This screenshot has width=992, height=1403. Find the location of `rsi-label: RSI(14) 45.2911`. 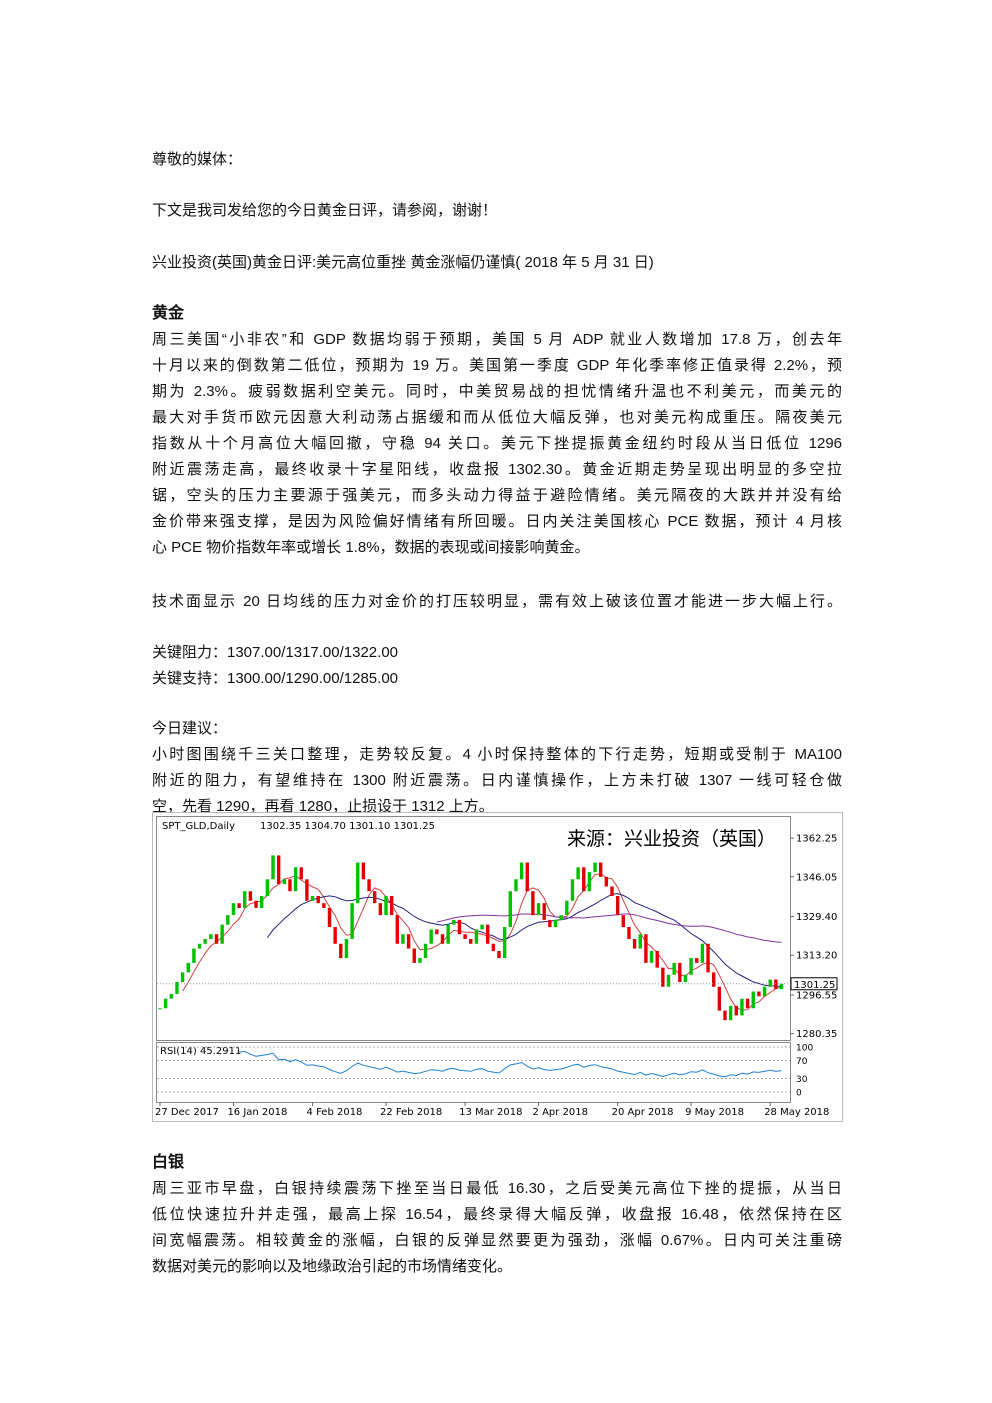

rsi-label: RSI(14) 45.2911 is located at coordinates (200, 1051).